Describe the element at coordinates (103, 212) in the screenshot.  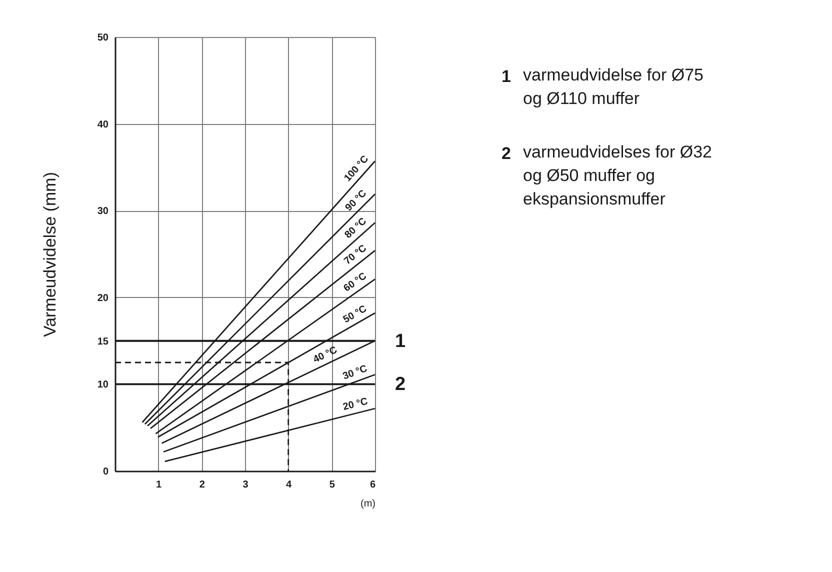
I see `y-tick-label: 30` at that location.